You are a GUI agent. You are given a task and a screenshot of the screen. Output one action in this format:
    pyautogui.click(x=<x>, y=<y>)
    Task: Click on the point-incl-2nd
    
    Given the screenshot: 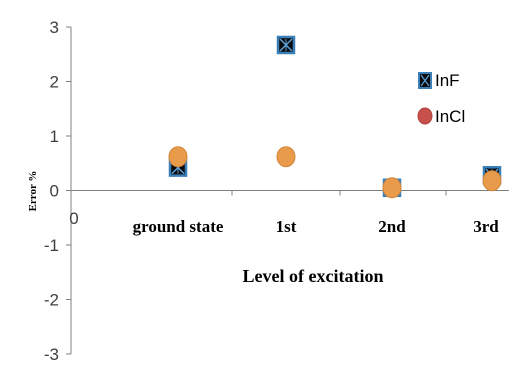 What is the action you would take?
    pyautogui.click(x=392, y=188)
    